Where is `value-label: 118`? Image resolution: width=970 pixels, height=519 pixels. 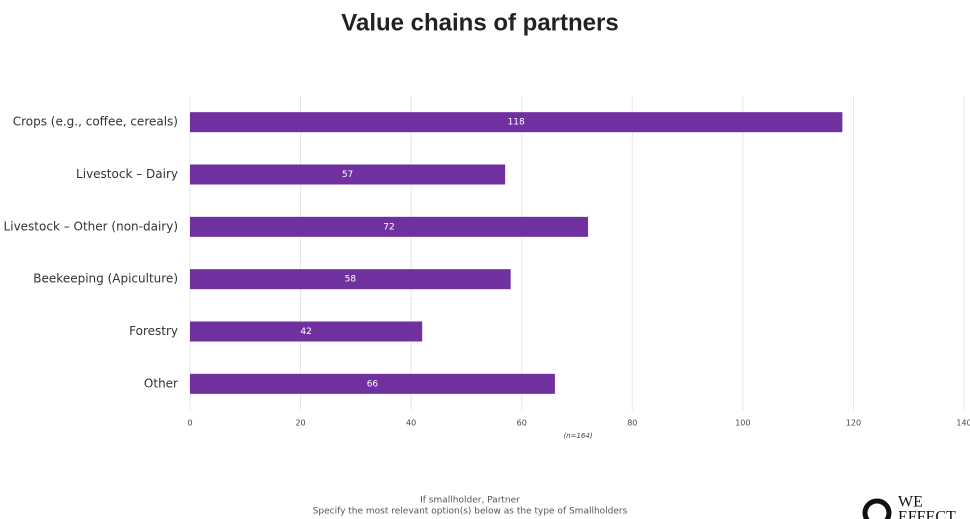
value-label: 118 is located at coordinates (516, 123).